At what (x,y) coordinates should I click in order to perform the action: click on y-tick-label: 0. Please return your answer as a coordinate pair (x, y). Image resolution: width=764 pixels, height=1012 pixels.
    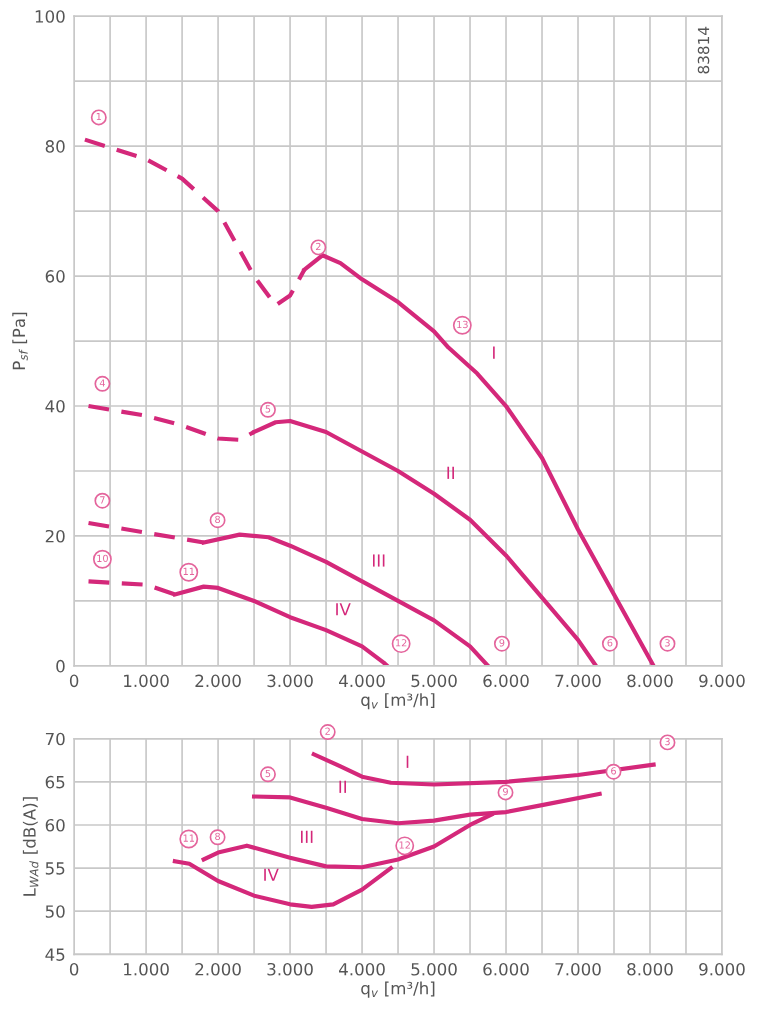
    Looking at the image, I should click on (60, 666).